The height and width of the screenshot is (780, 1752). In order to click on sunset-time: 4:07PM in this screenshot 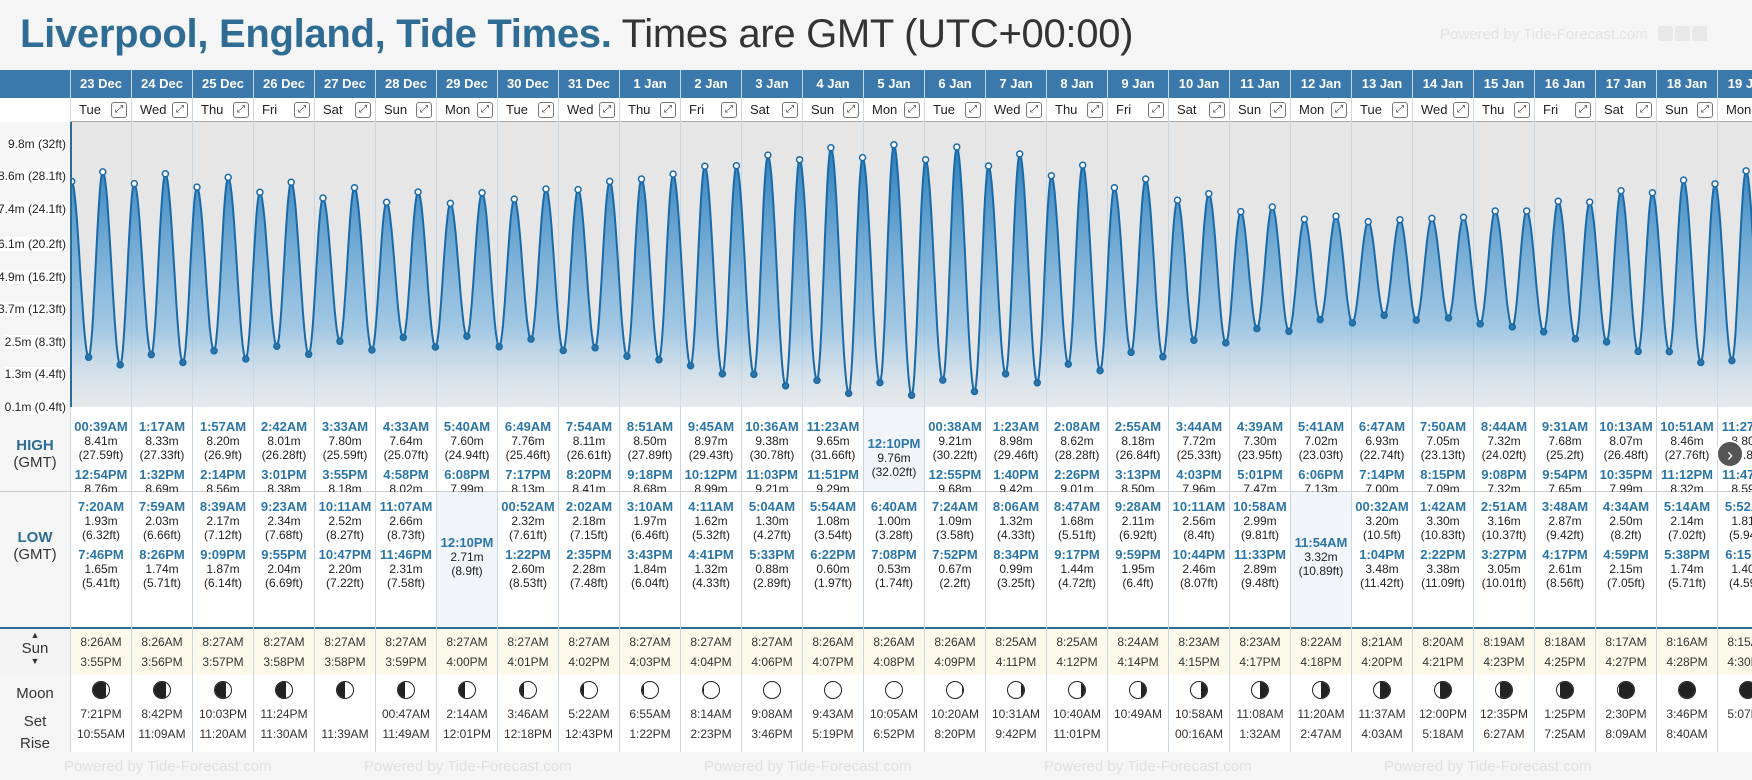, I will do `click(833, 662)`.